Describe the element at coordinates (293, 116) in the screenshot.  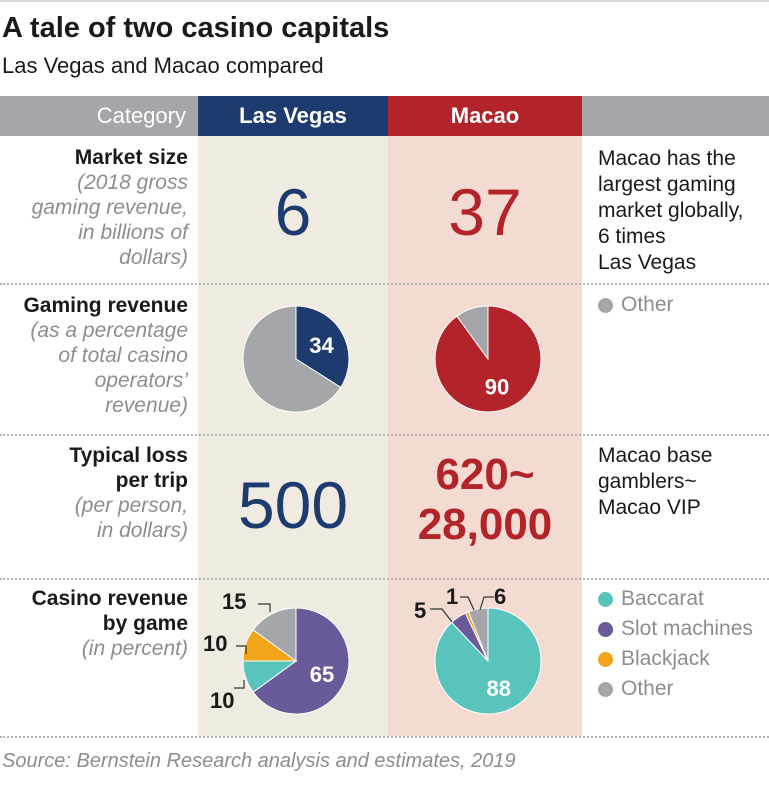
I see `header-las-vegas: Las Vegas` at that location.